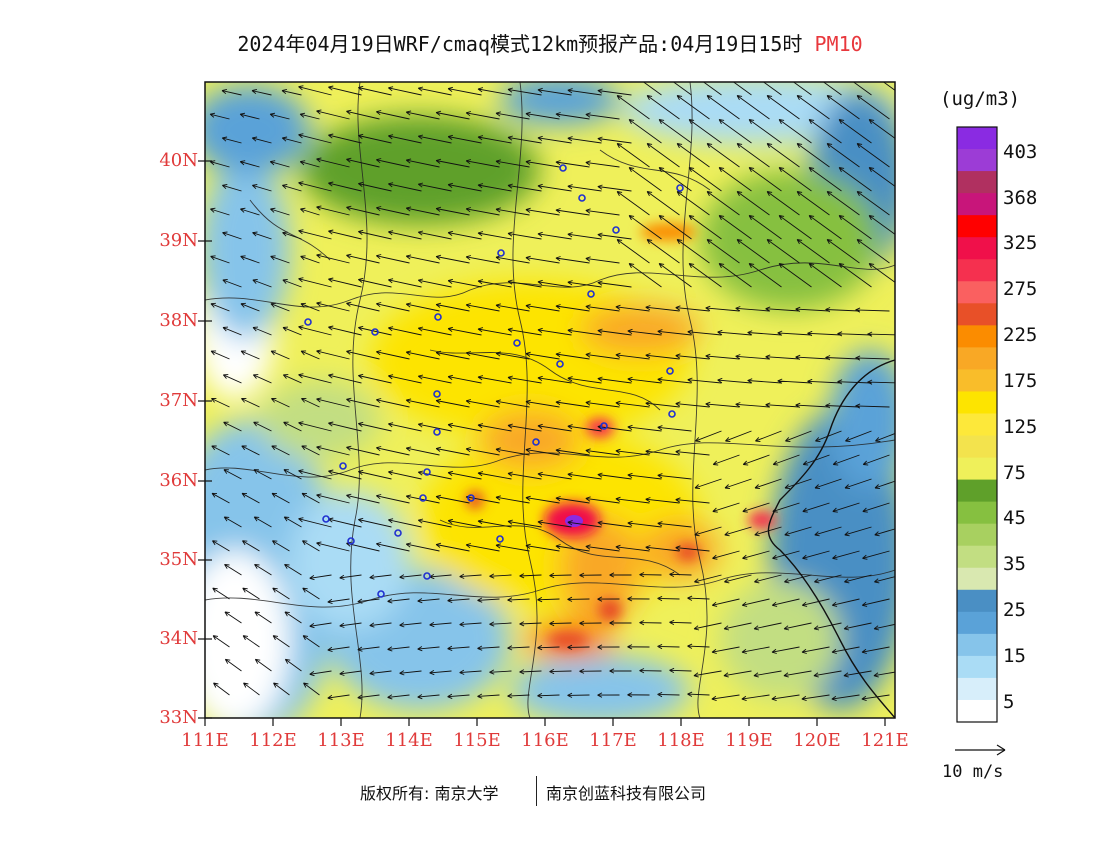 The height and width of the screenshot is (850, 1100). What do you see at coordinates (1014, 610) in the screenshot?
I see `colorbar-label-25: 25` at bounding box center [1014, 610].